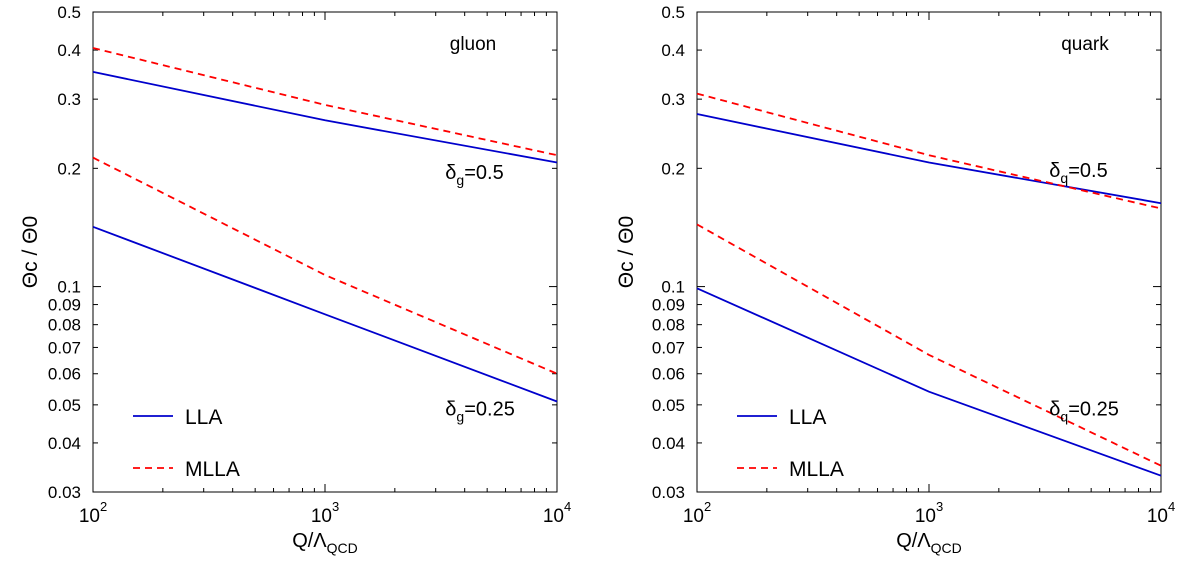 This screenshot has height=564, width=1187. Describe the element at coordinates (473, 44) in the screenshot. I see `panel-label: gluon` at that location.